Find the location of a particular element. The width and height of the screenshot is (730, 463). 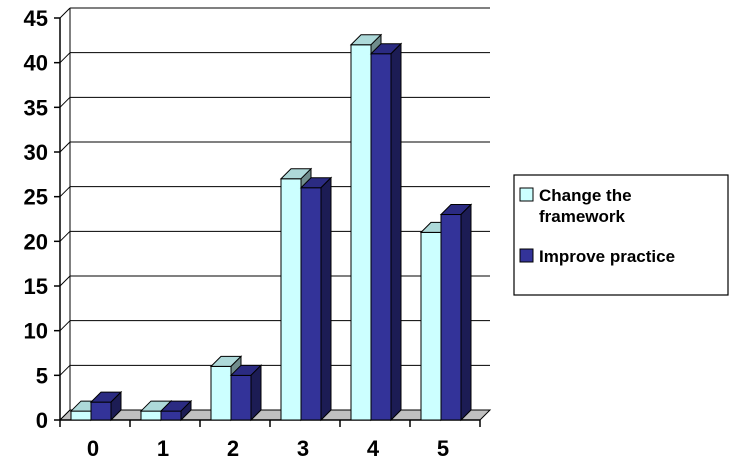

y-tick-label: 25 is located at coordinates (36, 197).